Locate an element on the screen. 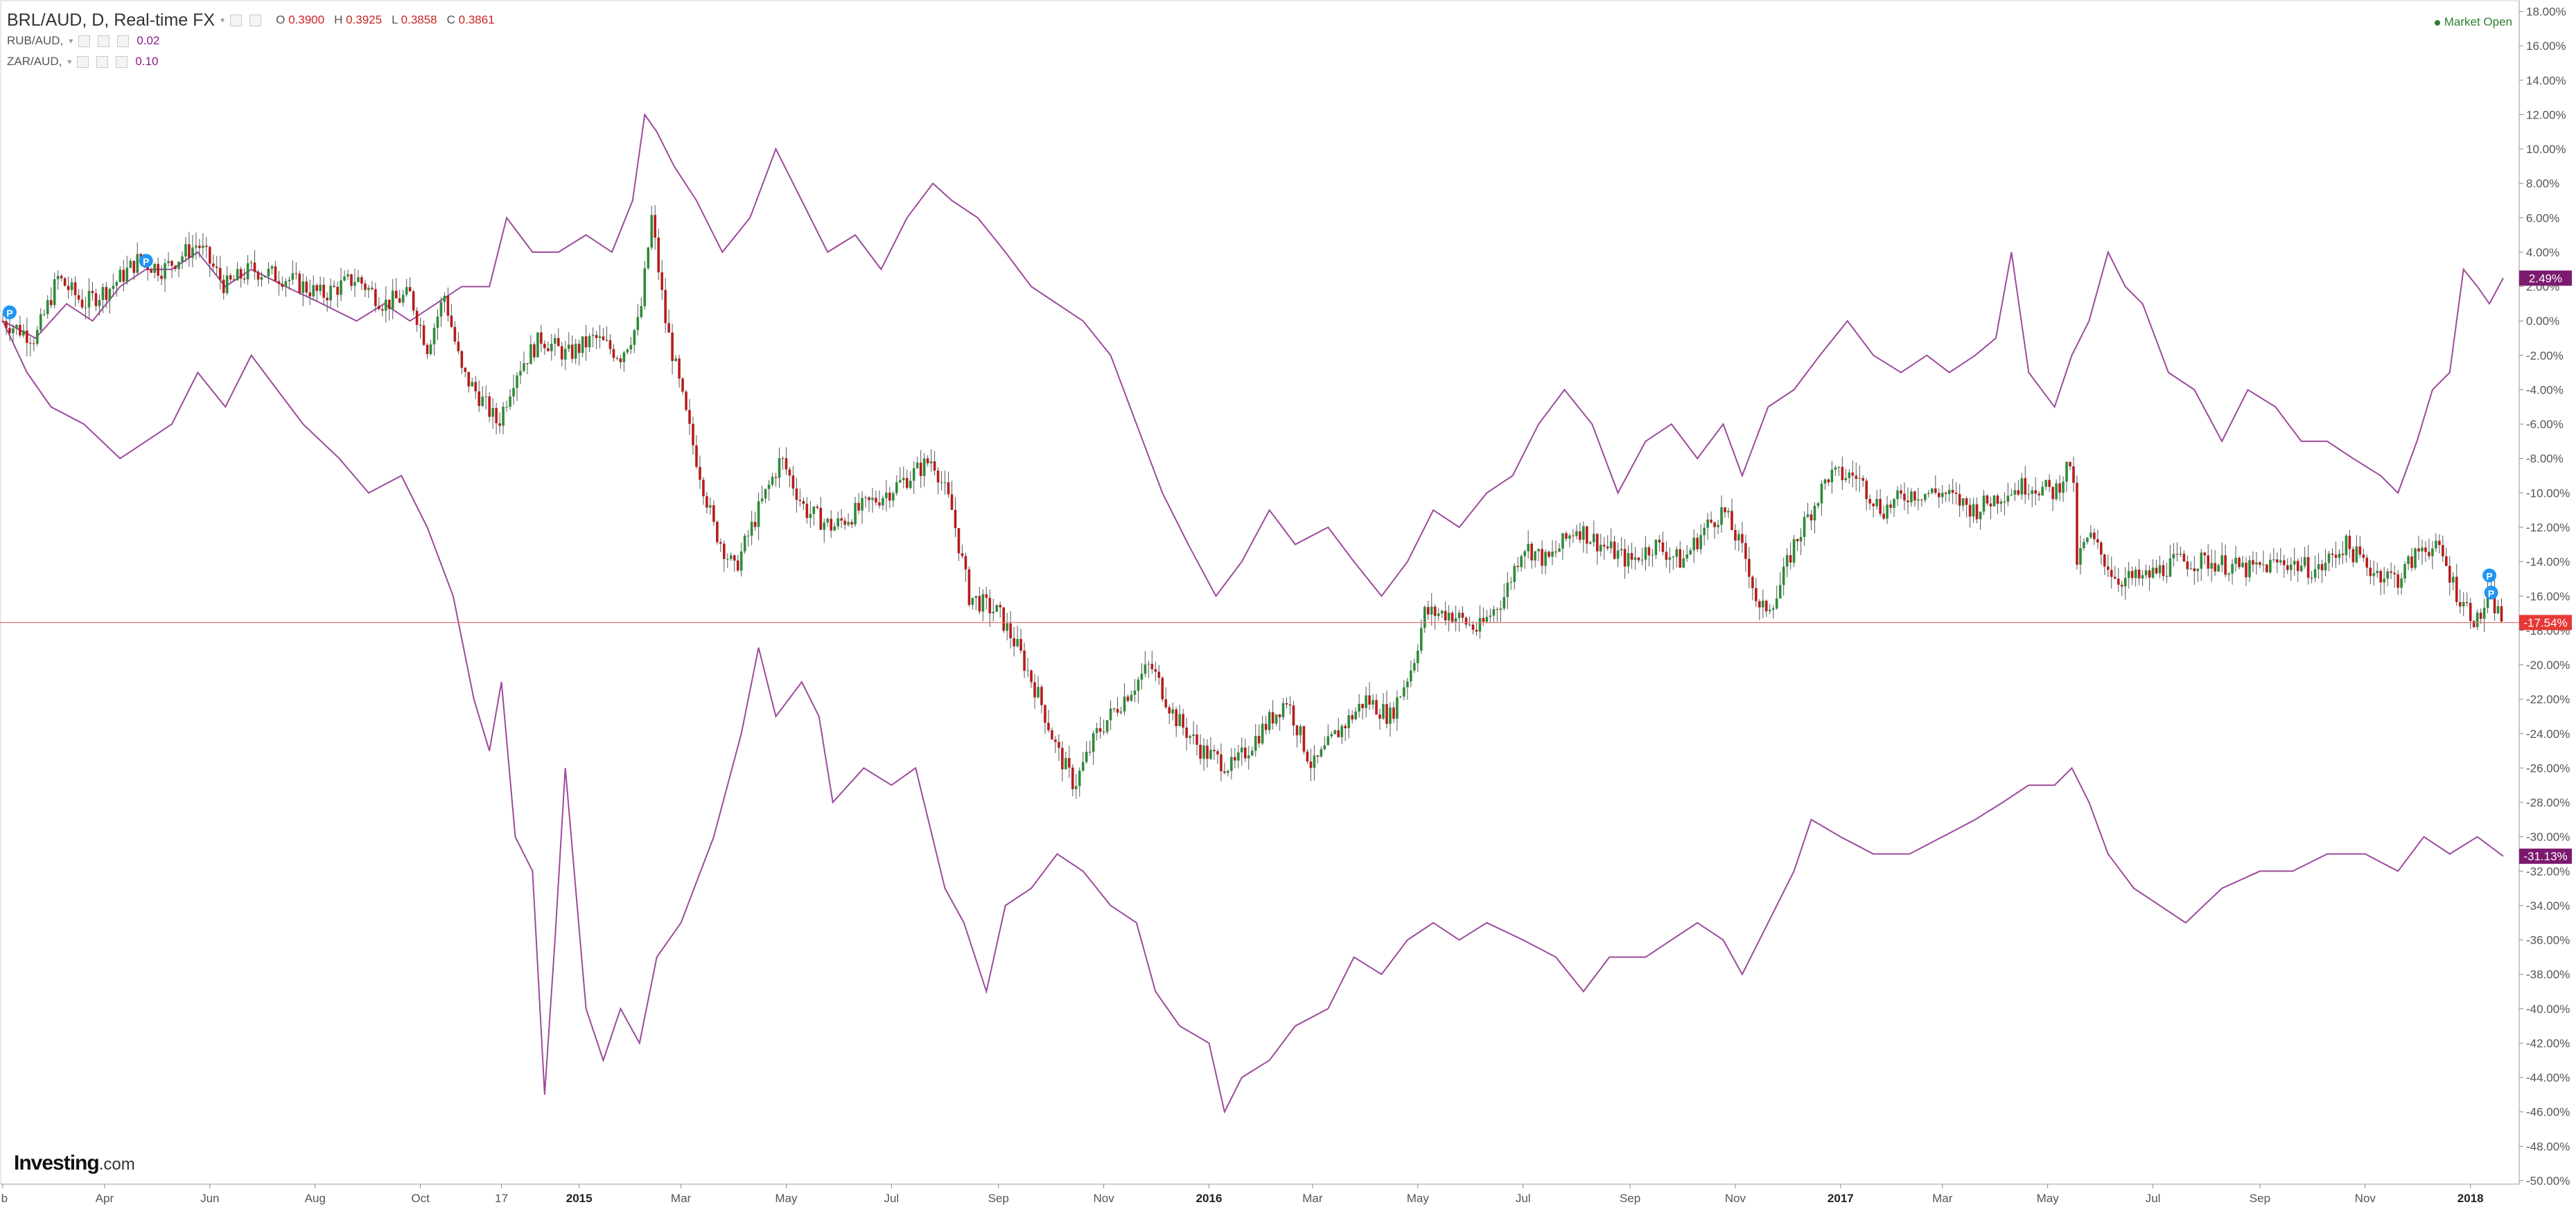  last-value-badge-rub-aud: -31.13% is located at coordinates (2545, 856).